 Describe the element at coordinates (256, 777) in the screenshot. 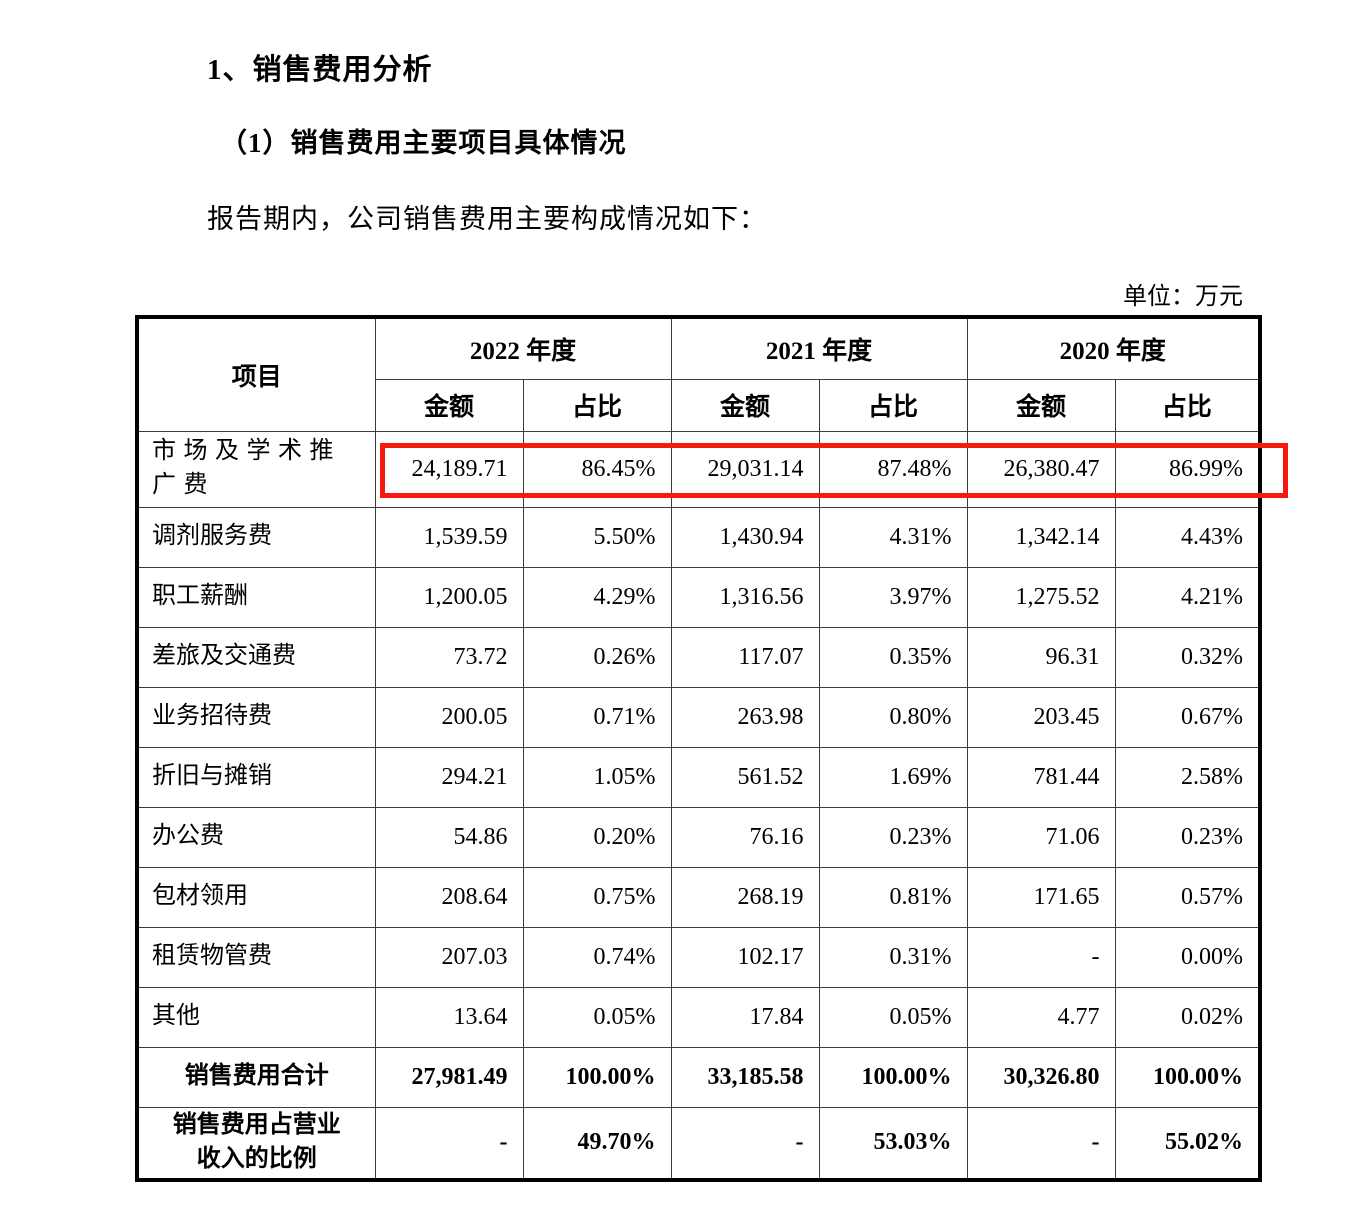

I see `item-cell: 折旧与摊销` at that location.